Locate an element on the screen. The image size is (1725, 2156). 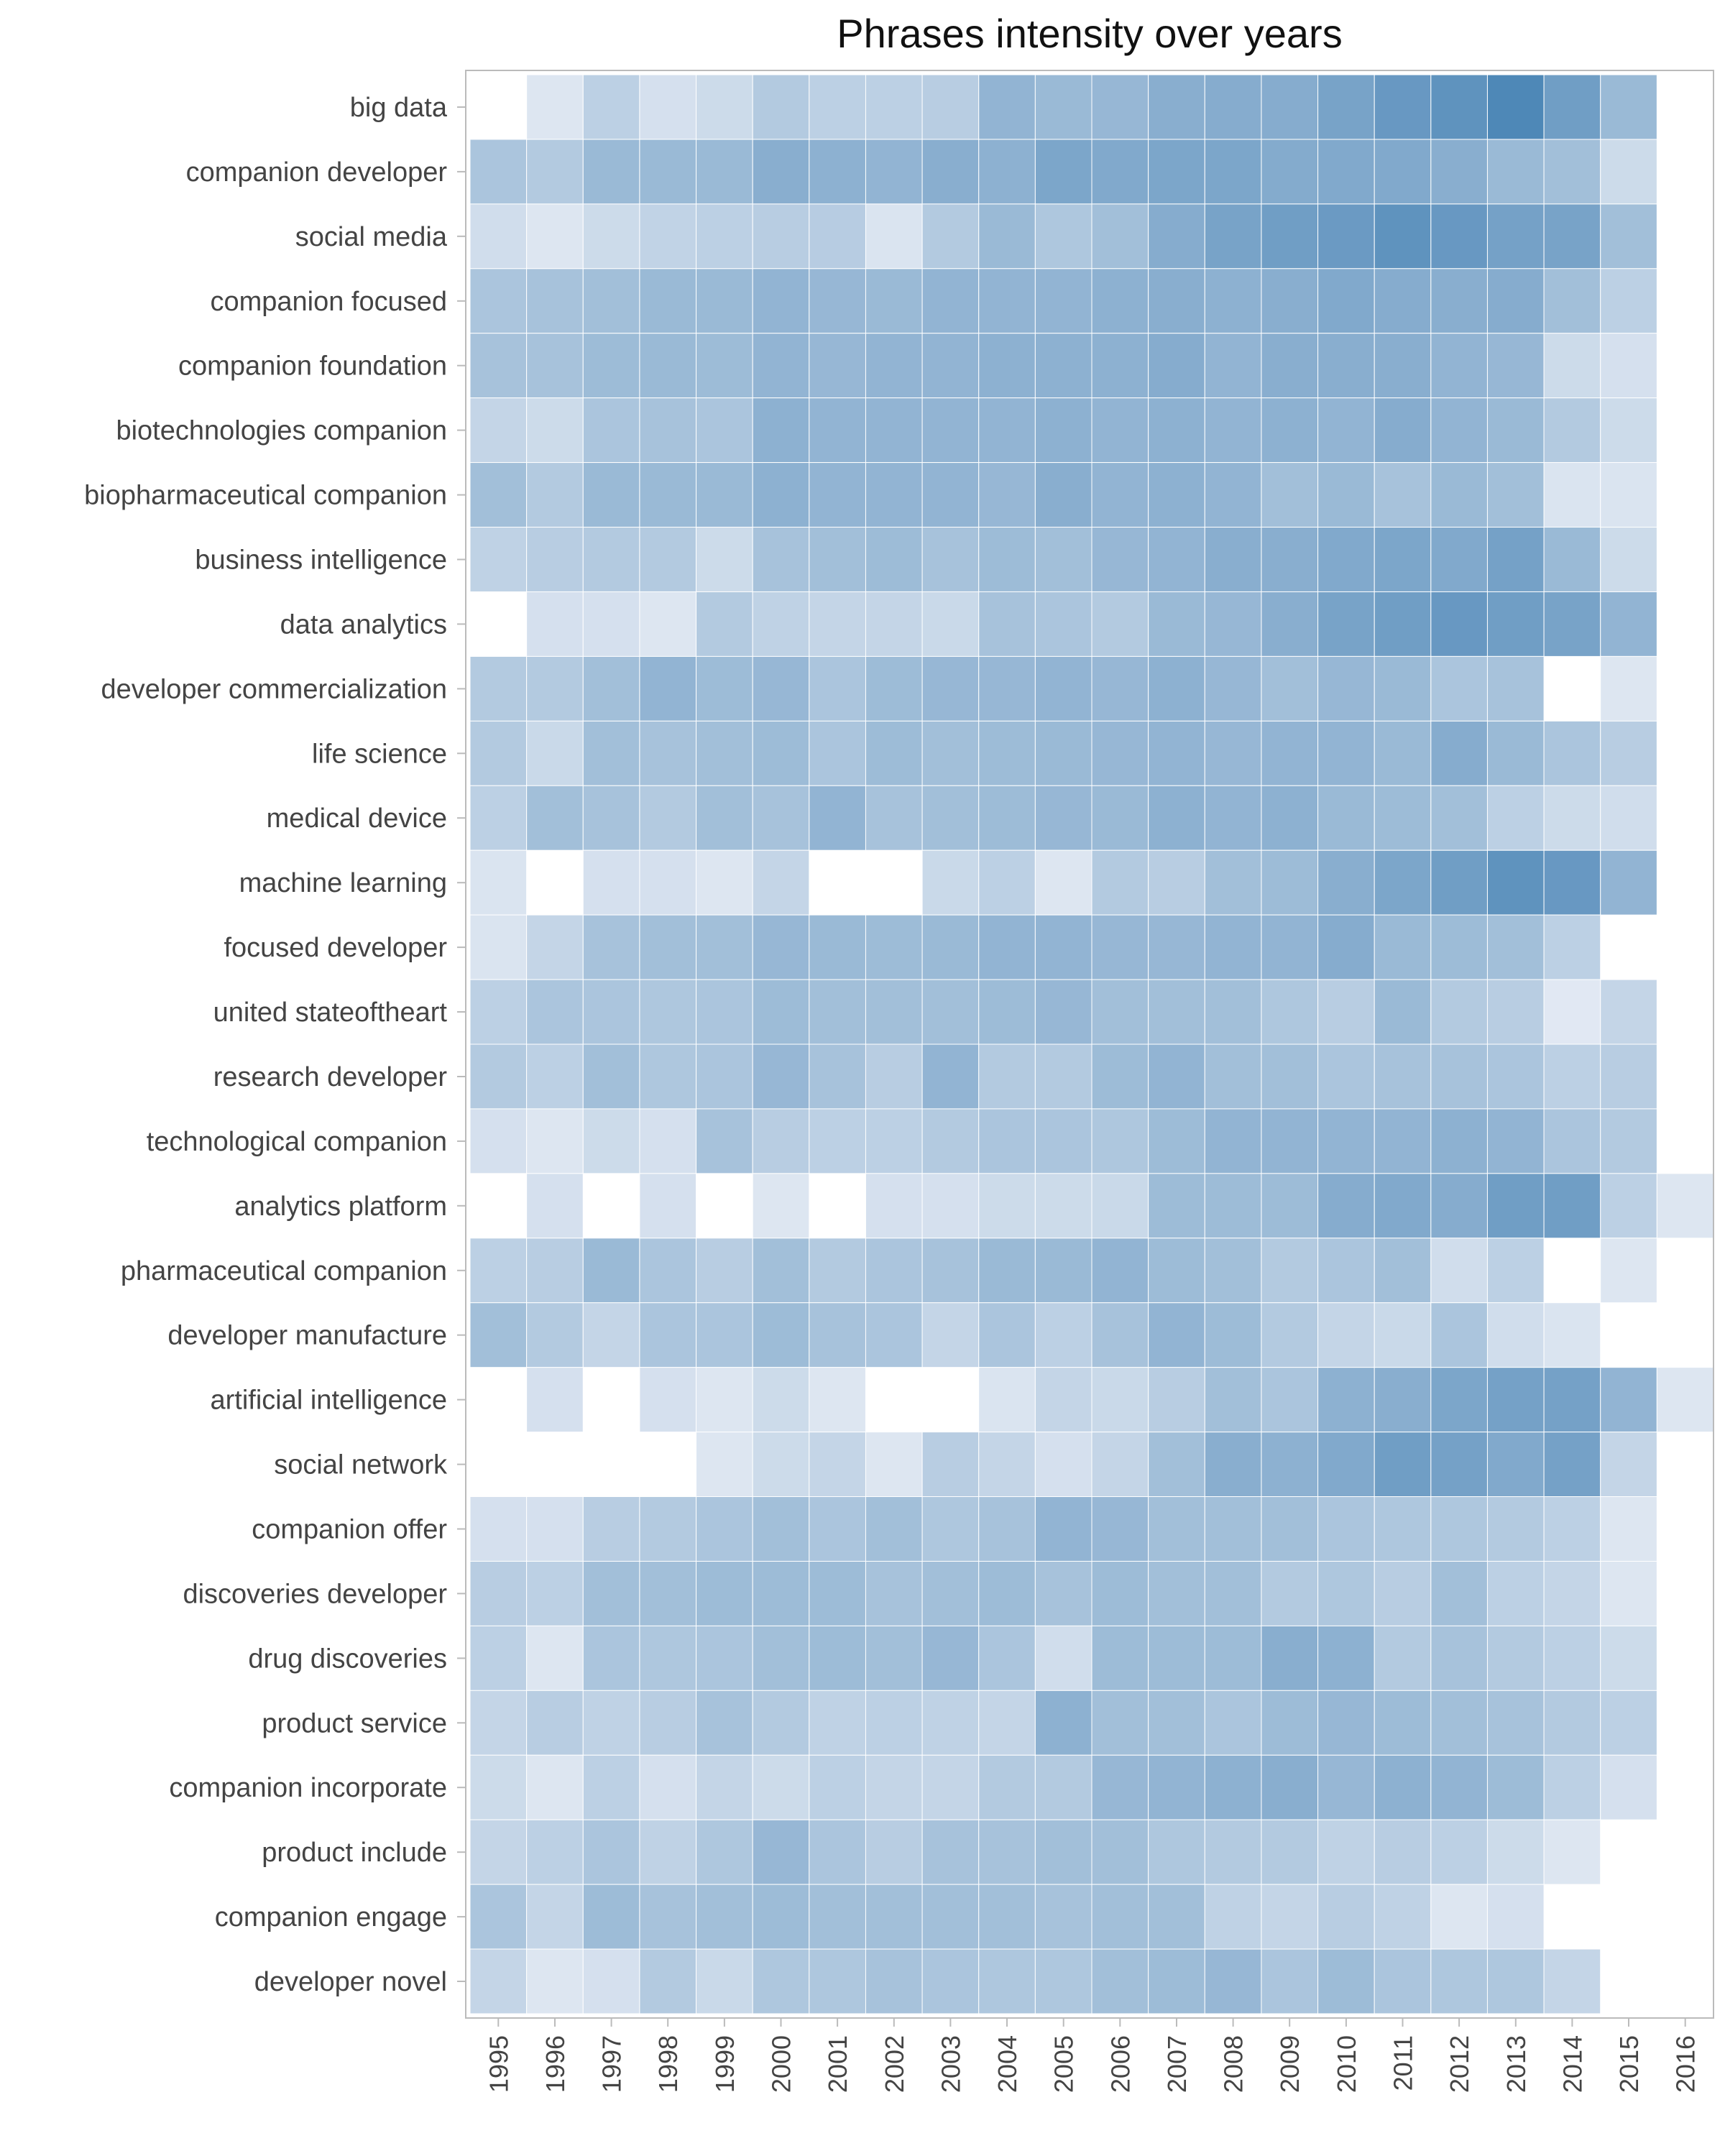
y-tick-label: social media is located at coordinates (371, 237).